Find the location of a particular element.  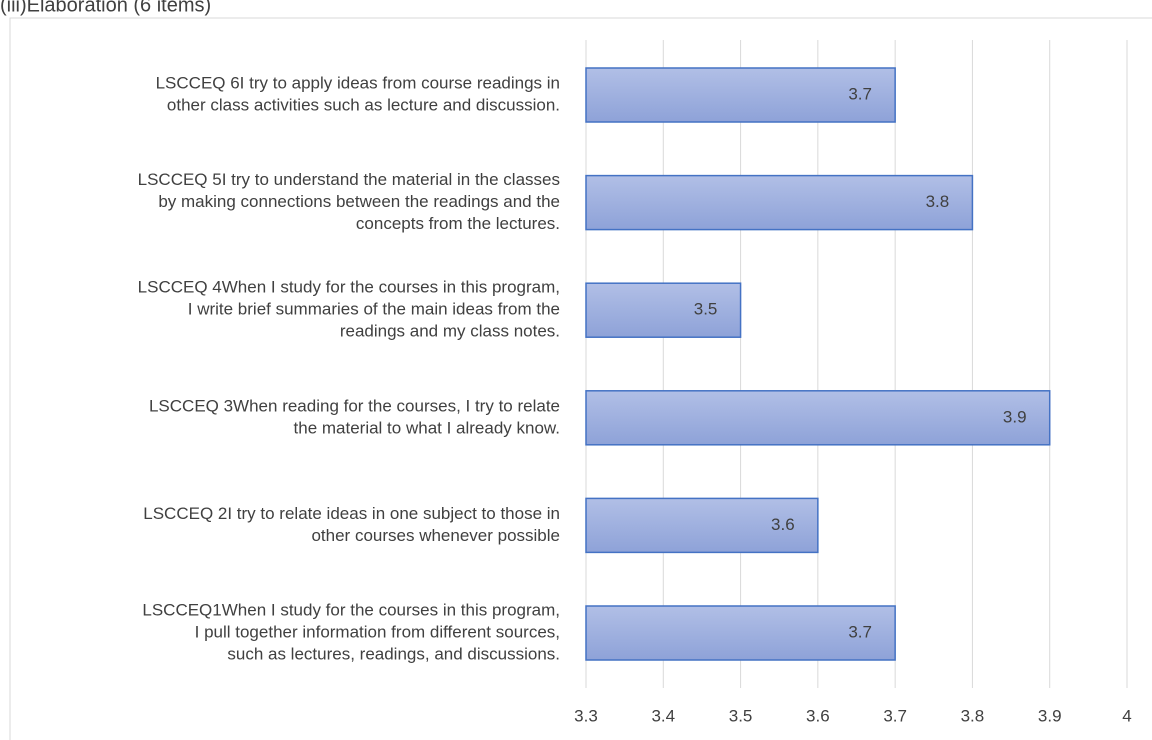

y-tick-label: concepts from the lectures. is located at coordinates (458, 223).